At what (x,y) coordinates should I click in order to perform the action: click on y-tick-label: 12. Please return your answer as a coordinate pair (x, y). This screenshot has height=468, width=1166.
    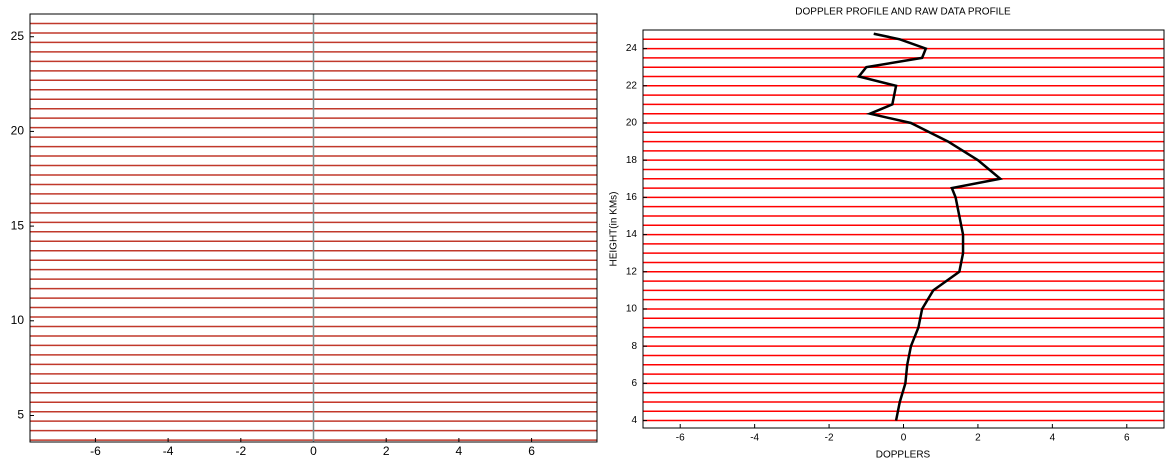
    Looking at the image, I should click on (632, 271).